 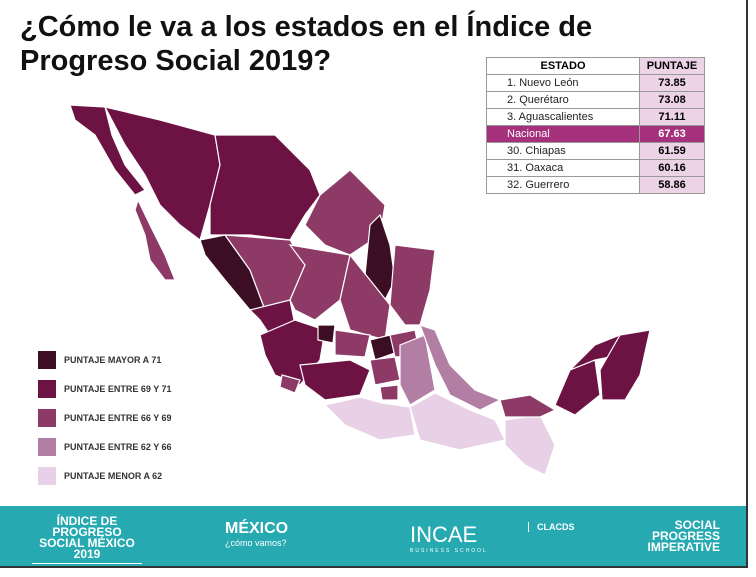 What do you see at coordinates (577, 387) in the screenshot?
I see `state-campeche` at bounding box center [577, 387].